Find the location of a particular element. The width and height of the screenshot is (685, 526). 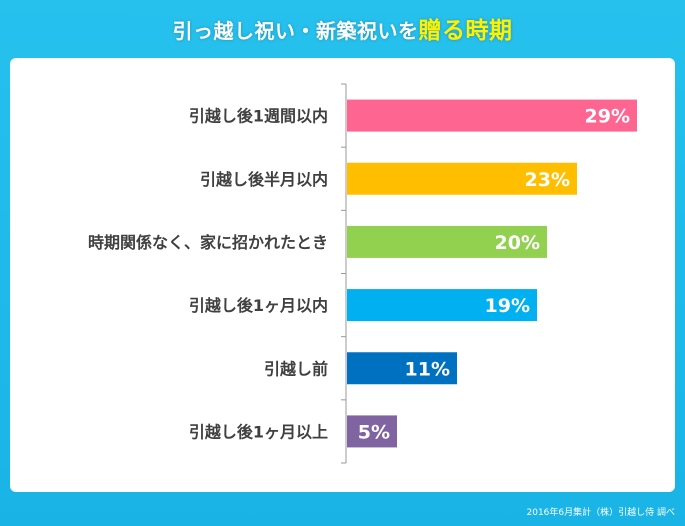

data-label: 5% is located at coordinates (374, 432).